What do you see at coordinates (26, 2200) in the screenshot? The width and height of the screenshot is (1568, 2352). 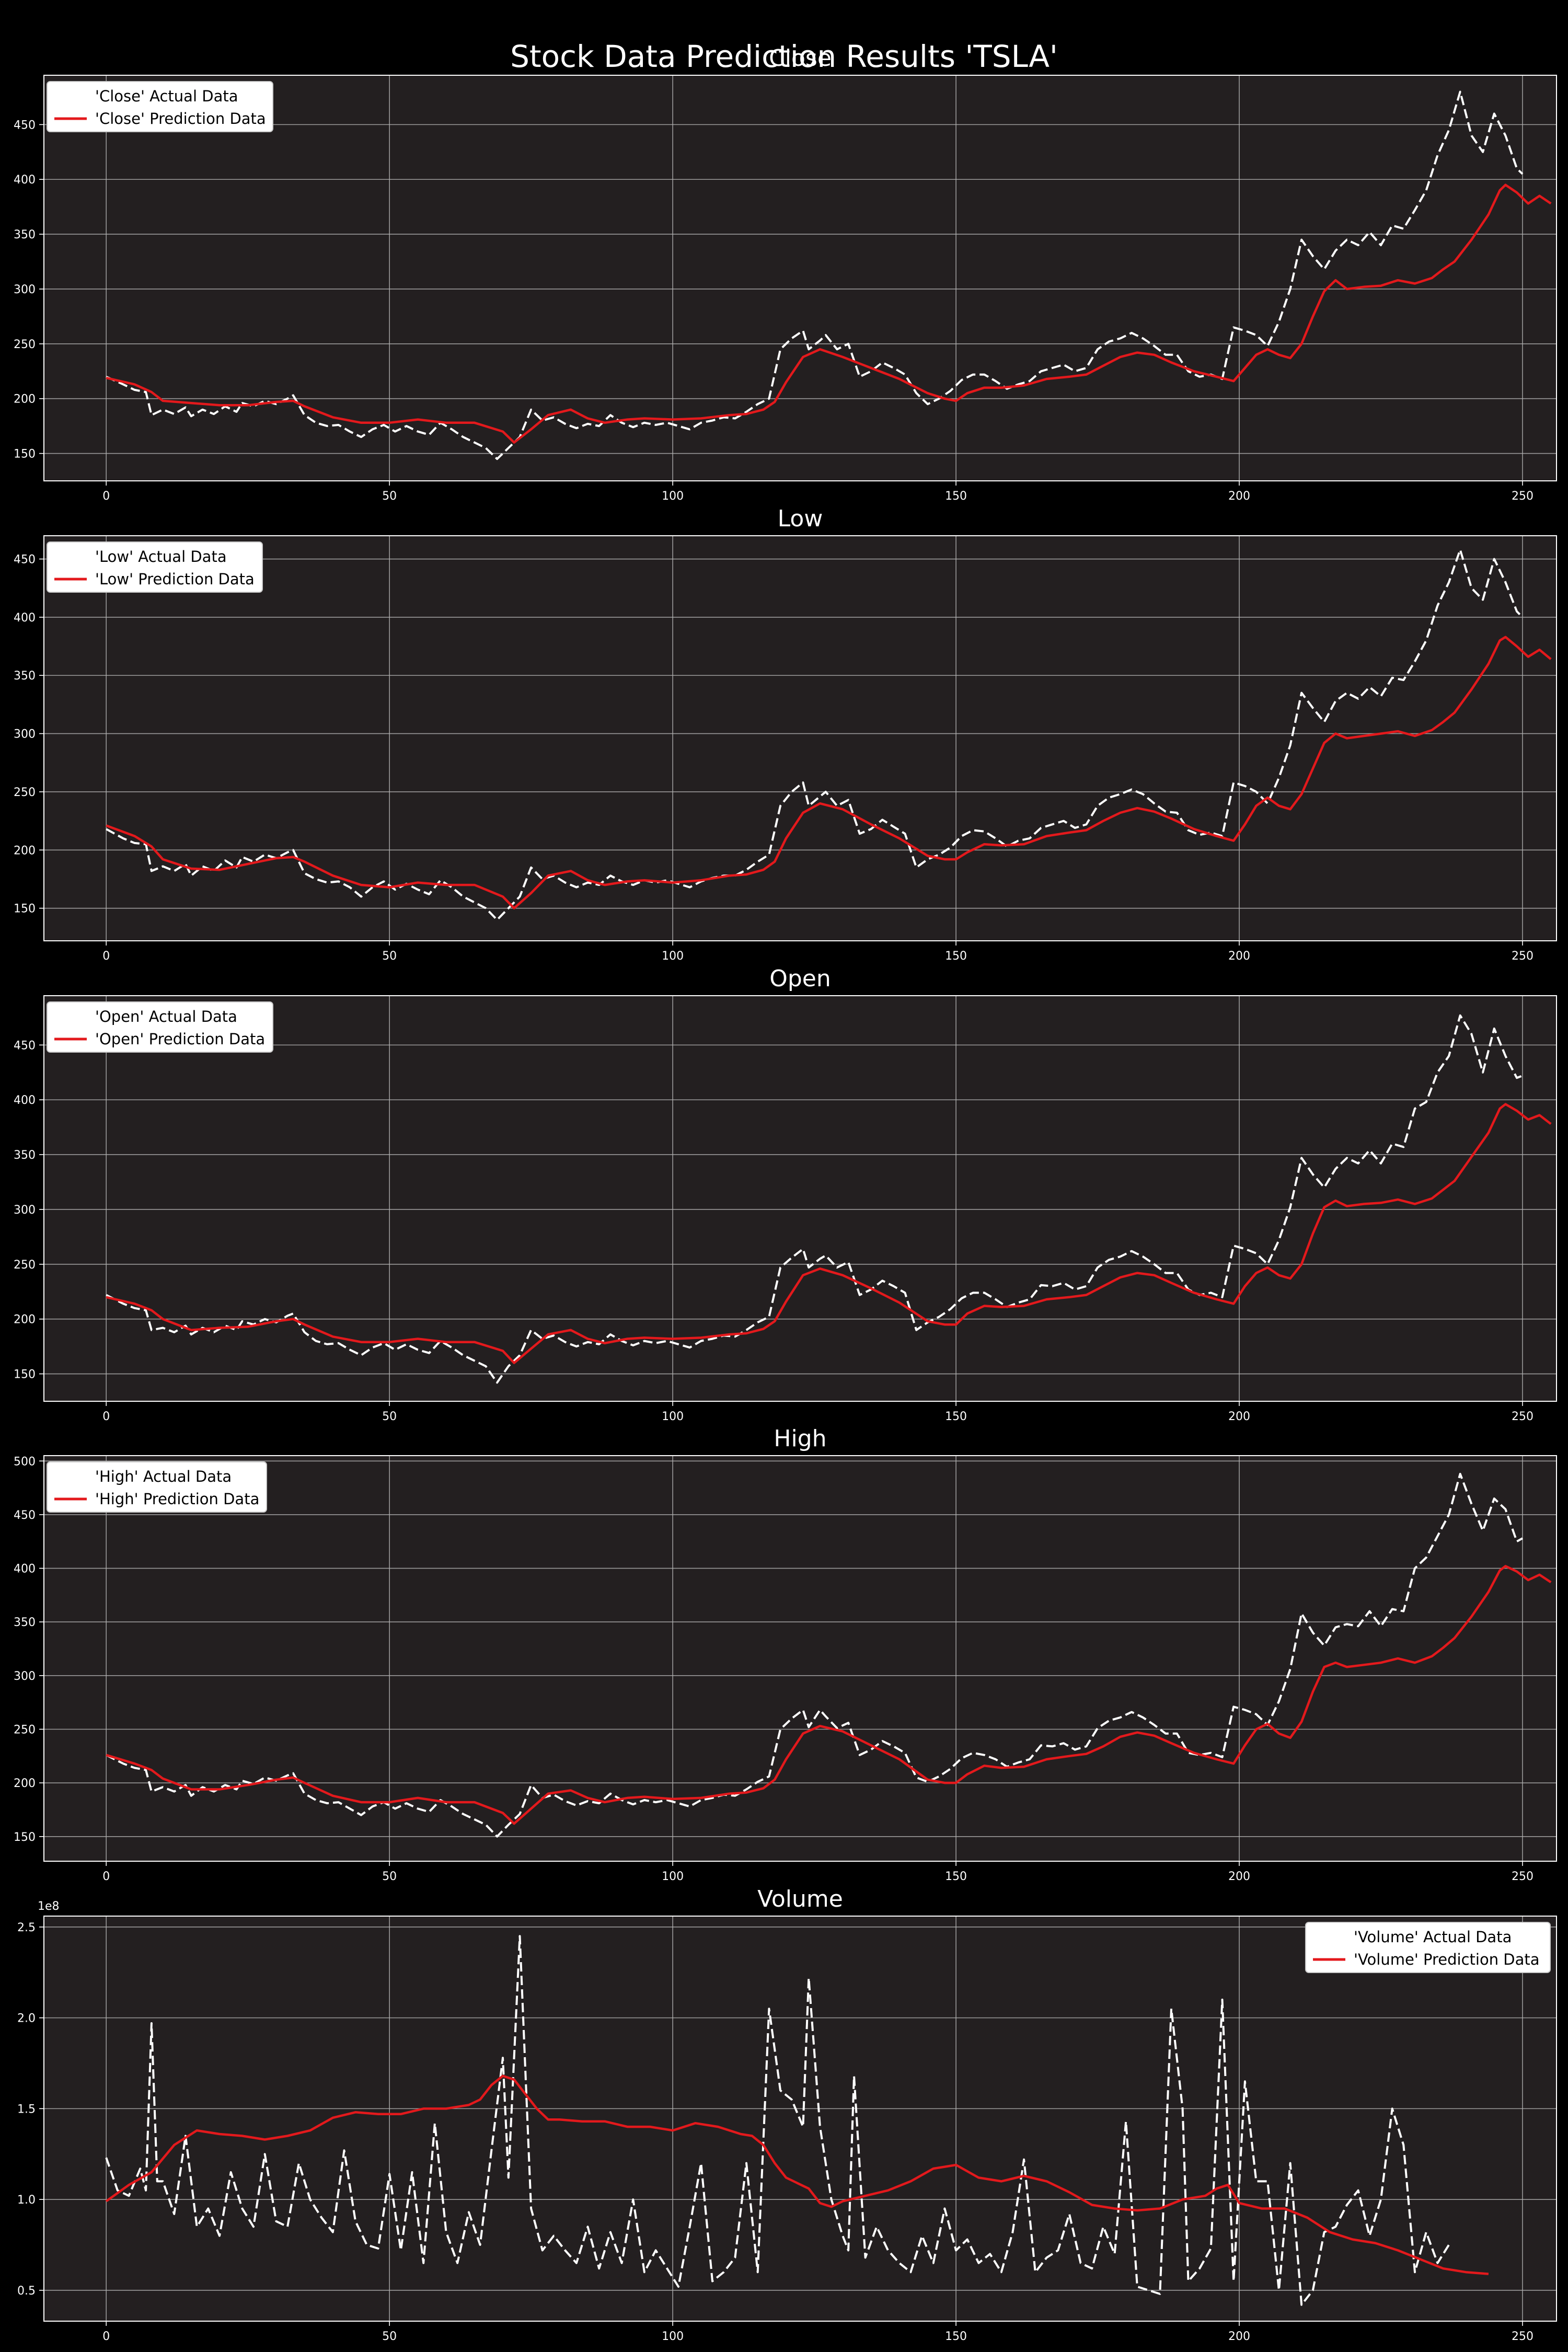 I see `y-tick-label: 1.0` at bounding box center [26, 2200].